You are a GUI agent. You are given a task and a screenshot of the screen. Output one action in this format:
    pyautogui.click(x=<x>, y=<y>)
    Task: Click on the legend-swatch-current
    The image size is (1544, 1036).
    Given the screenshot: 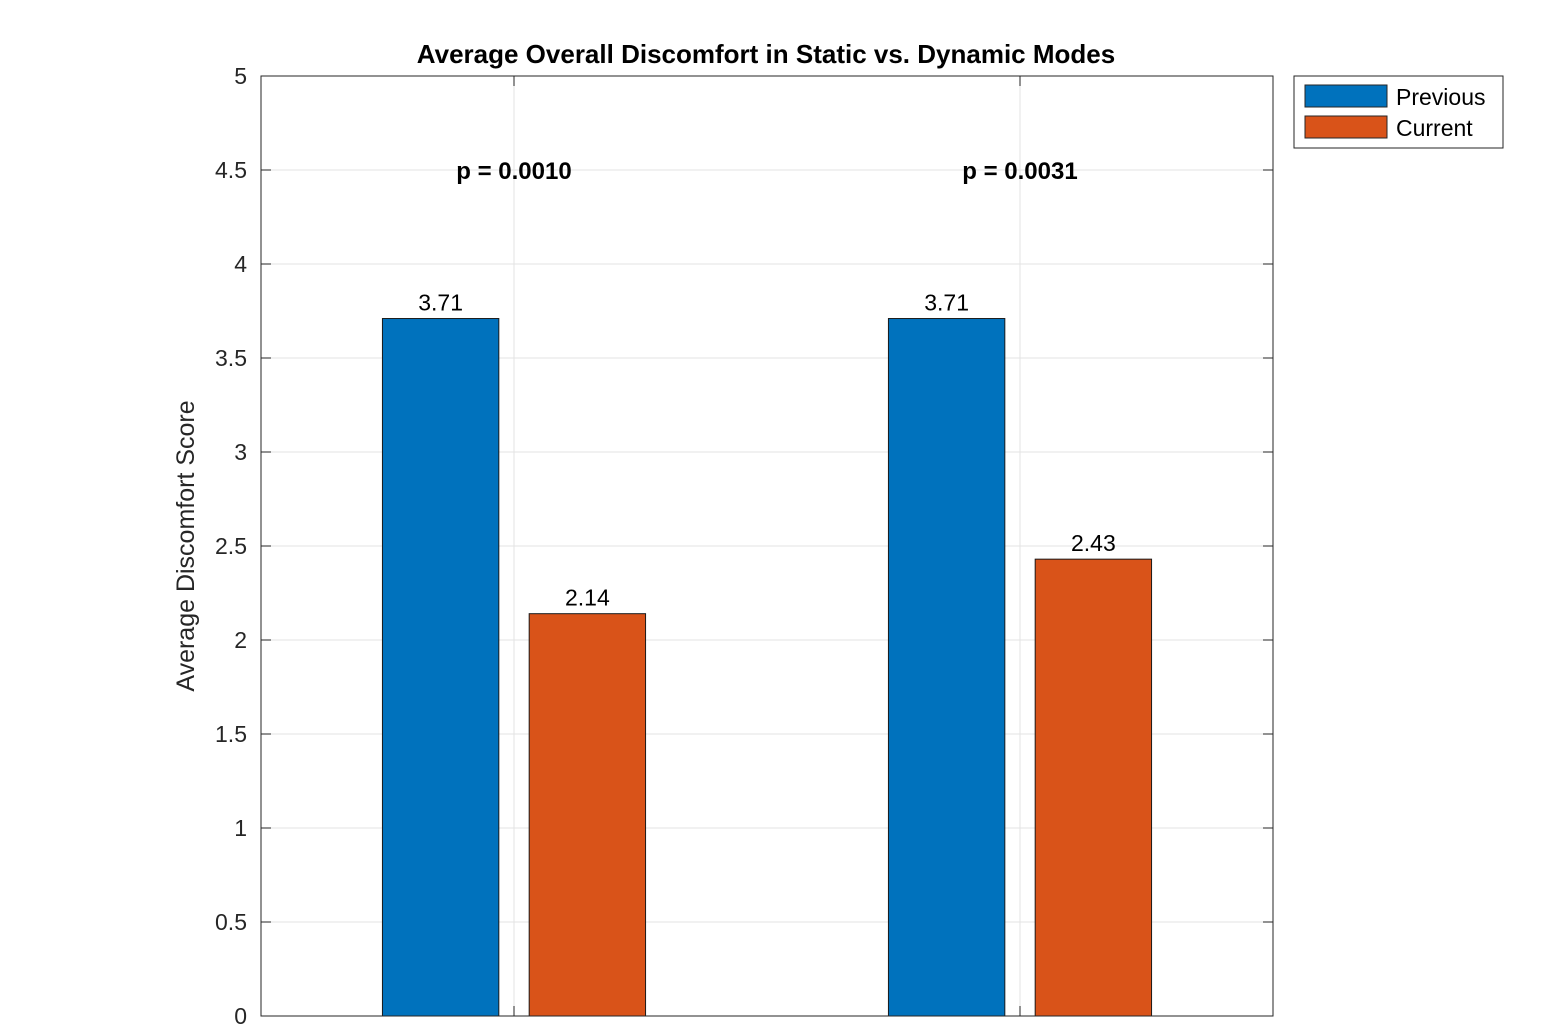 What is the action you would take?
    pyautogui.click(x=1346, y=127)
    